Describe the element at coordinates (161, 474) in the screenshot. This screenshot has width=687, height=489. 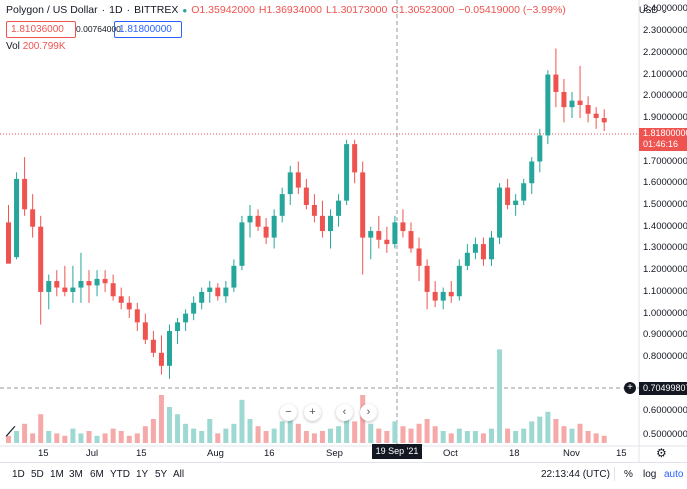
I see `timeframe-5y: 5Y` at that location.